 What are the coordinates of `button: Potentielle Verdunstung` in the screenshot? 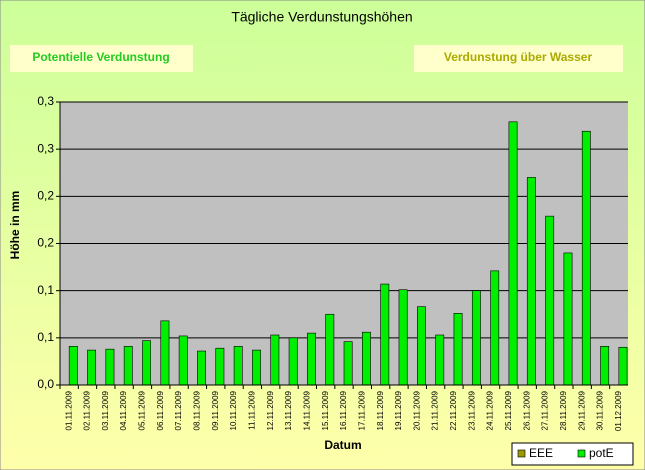 It's located at (101, 58).